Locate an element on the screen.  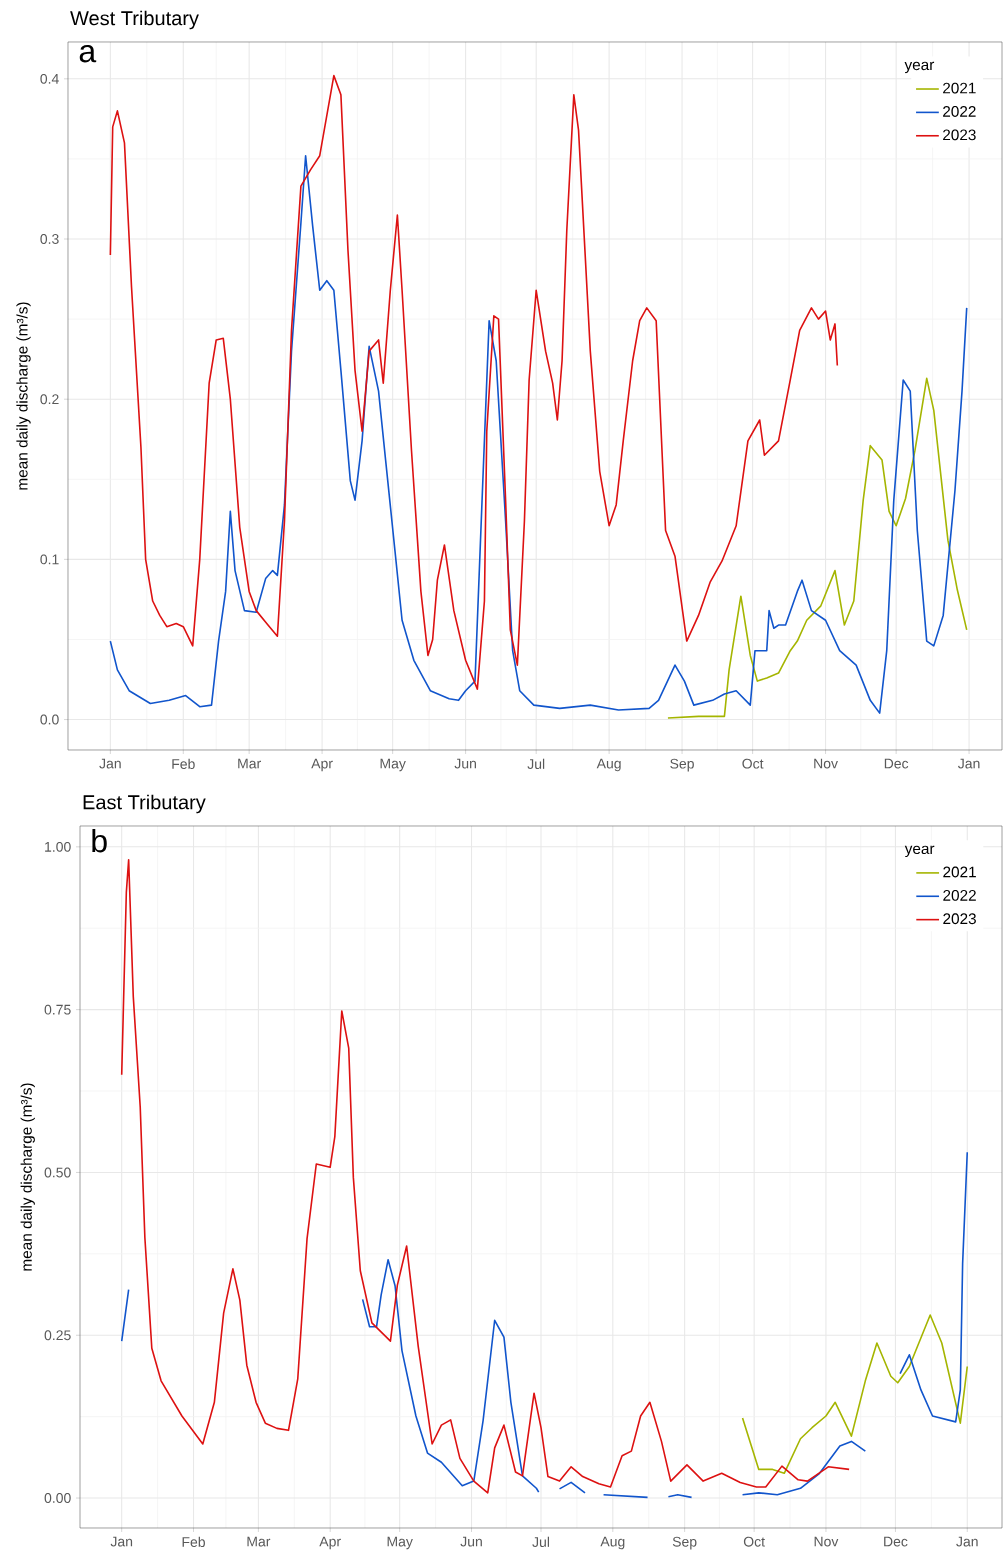
annotation: a is located at coordinates (88, 53).